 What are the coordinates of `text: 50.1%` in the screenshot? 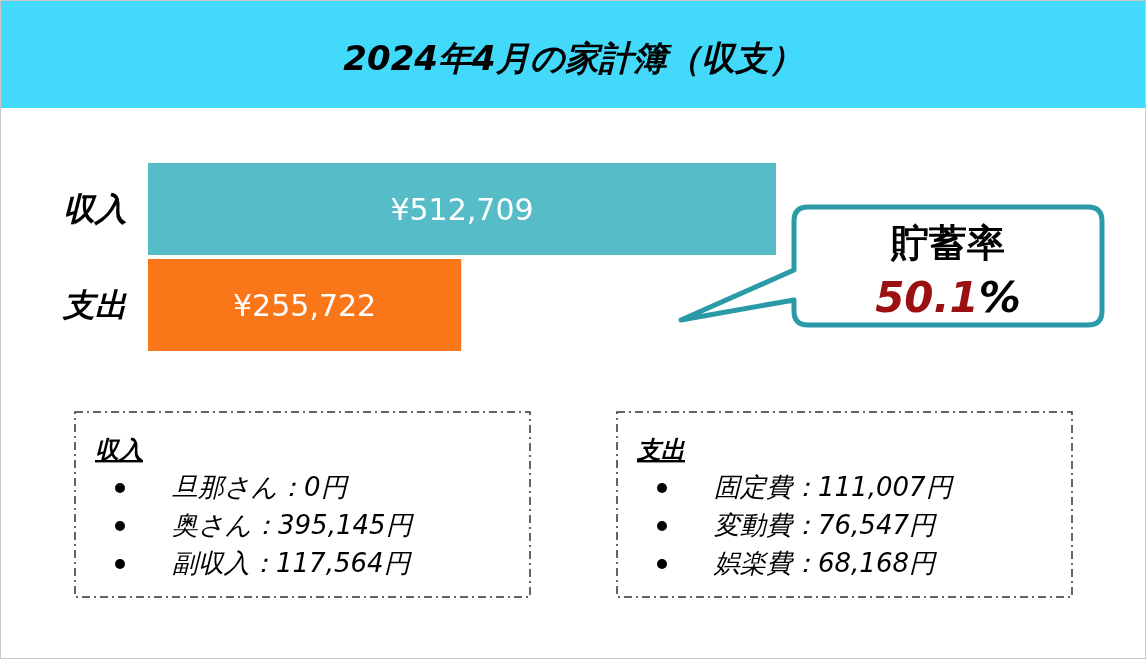 It's located at (948, 297).